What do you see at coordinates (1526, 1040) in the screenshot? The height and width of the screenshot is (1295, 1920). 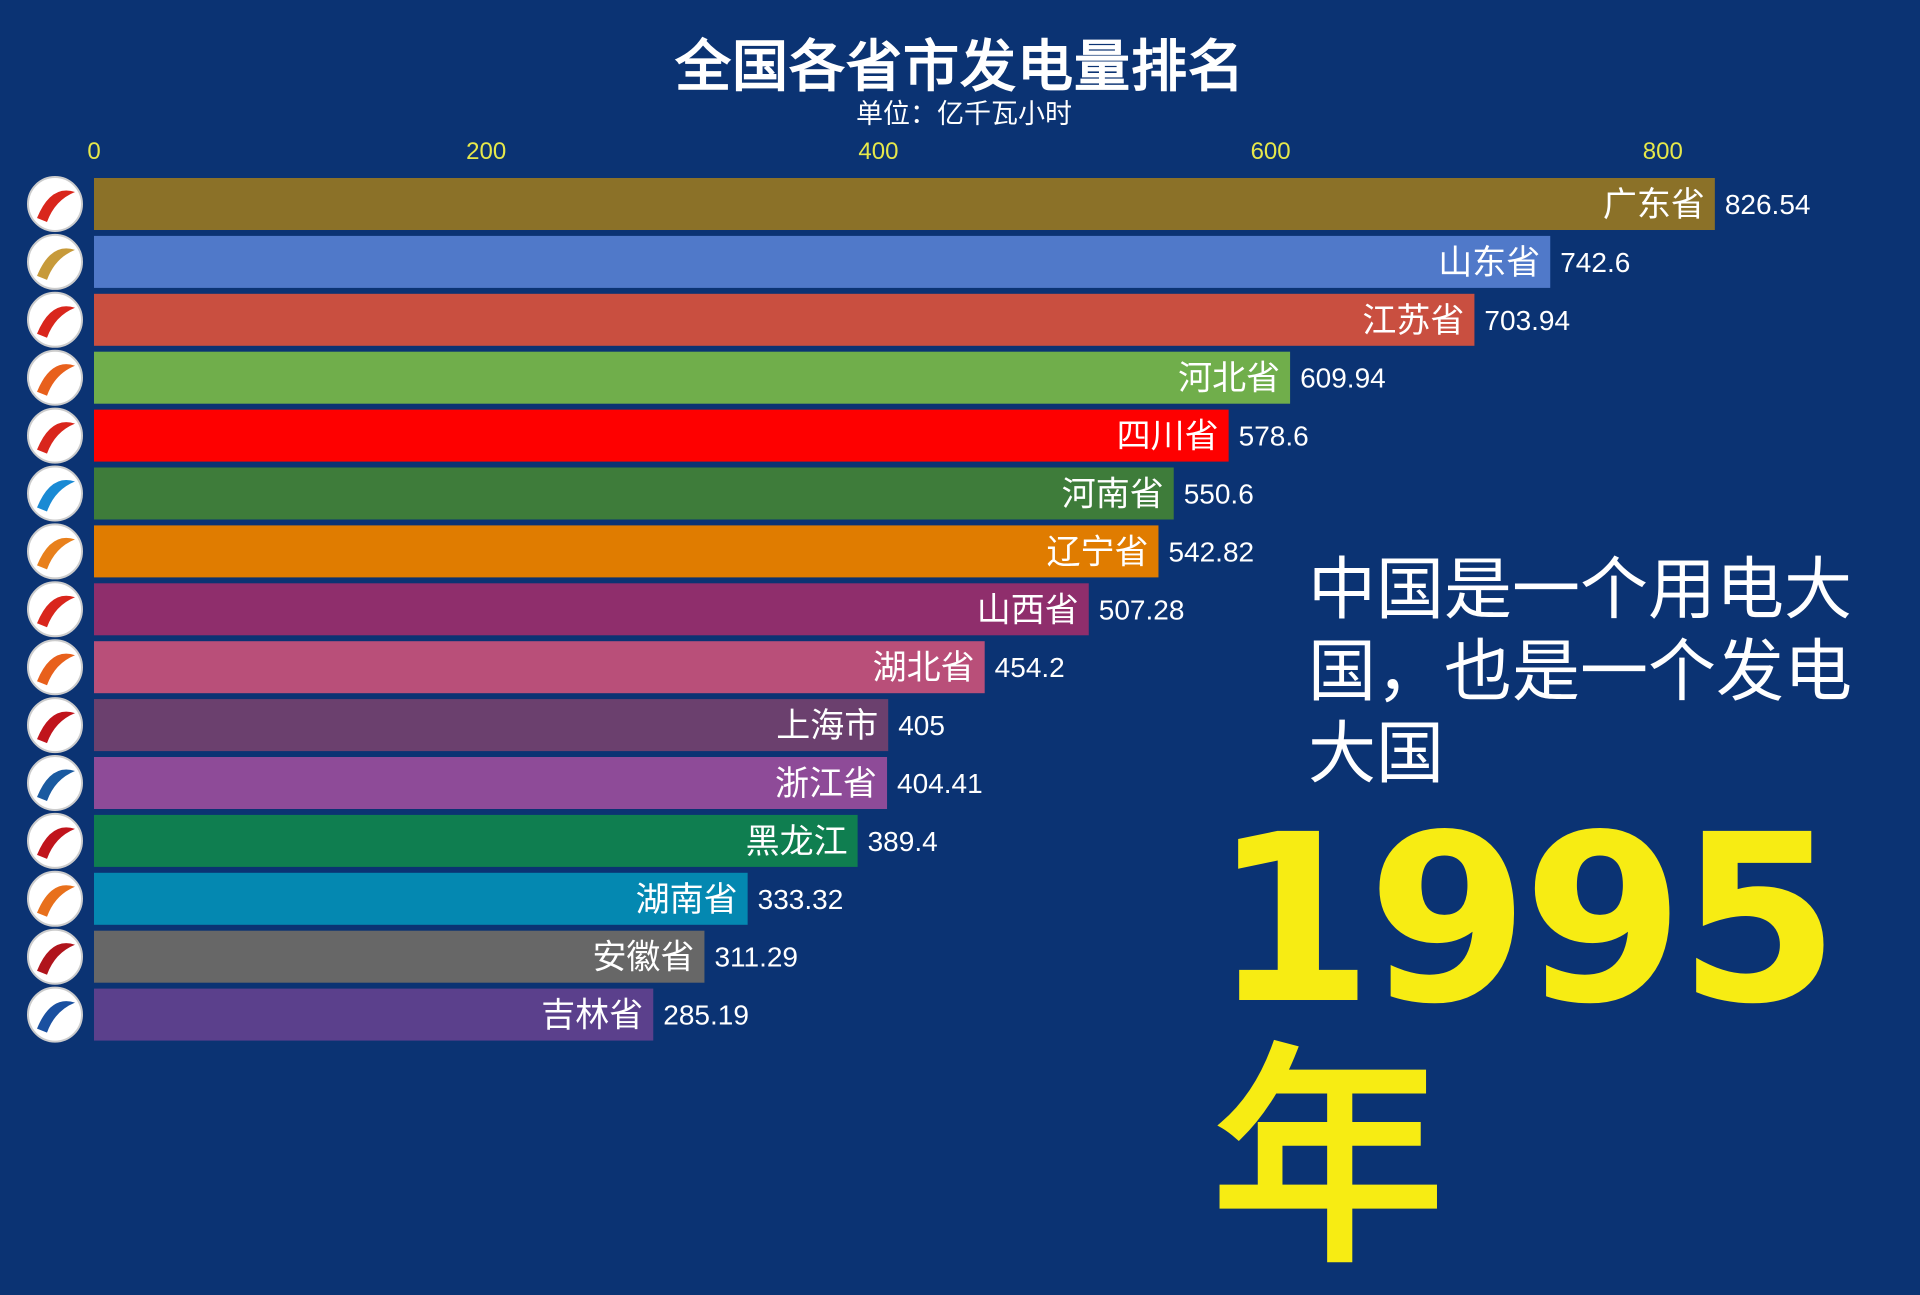 I see `year-label: 1995年` at bounding box center [1526, 1040].